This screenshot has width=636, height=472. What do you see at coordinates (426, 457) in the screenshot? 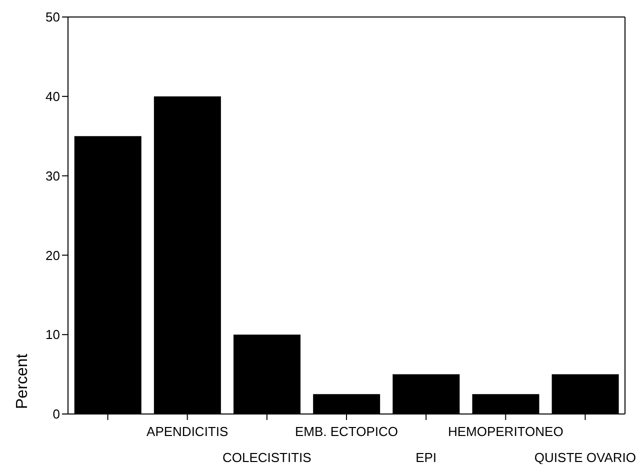
I see `x-tick-label: EPI` at bounding box center [426, 457].